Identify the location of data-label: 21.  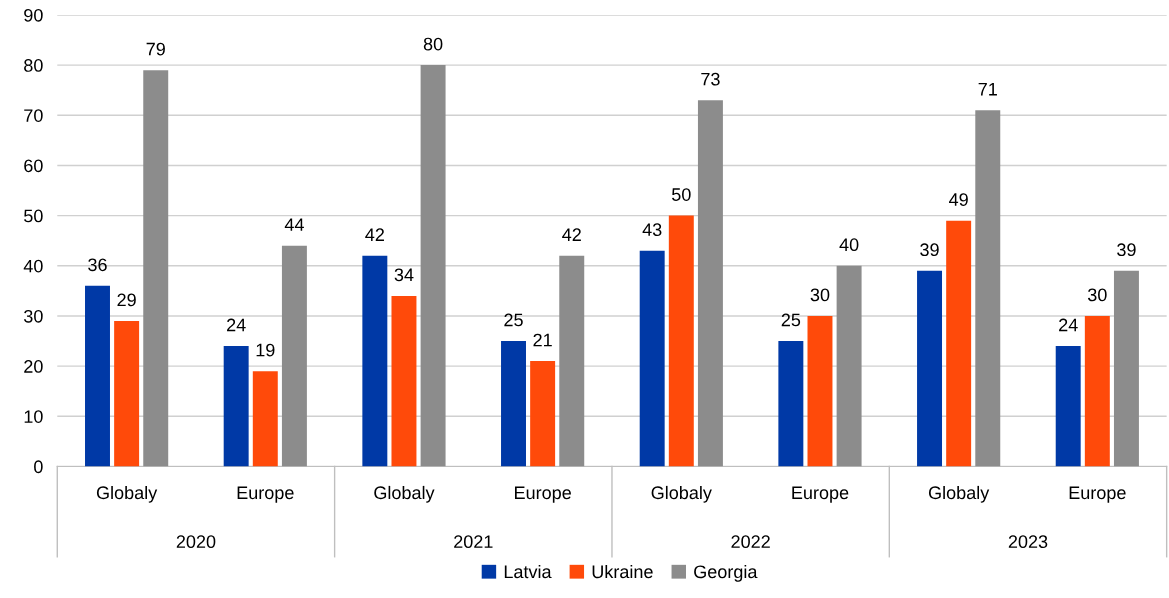
(542, 340).